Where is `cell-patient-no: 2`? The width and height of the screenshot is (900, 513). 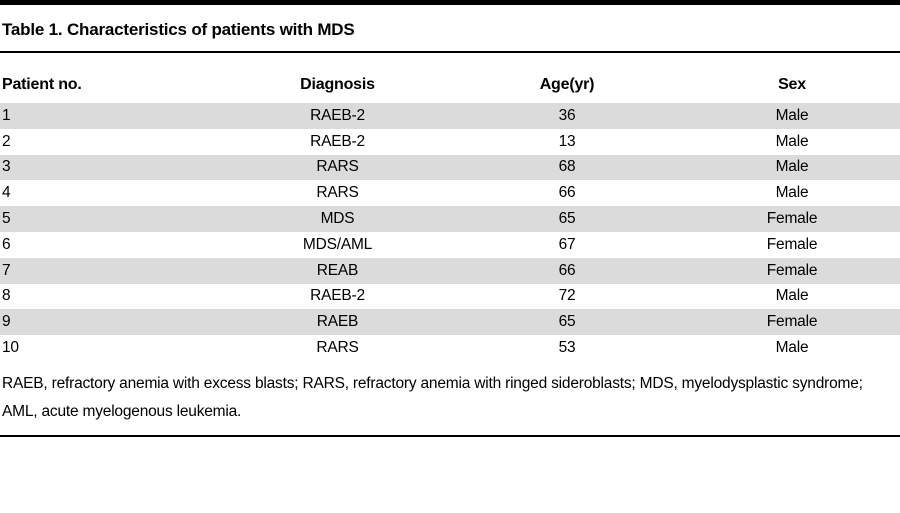
cell-patient-no: 2 is located at coordinates (6, 141).